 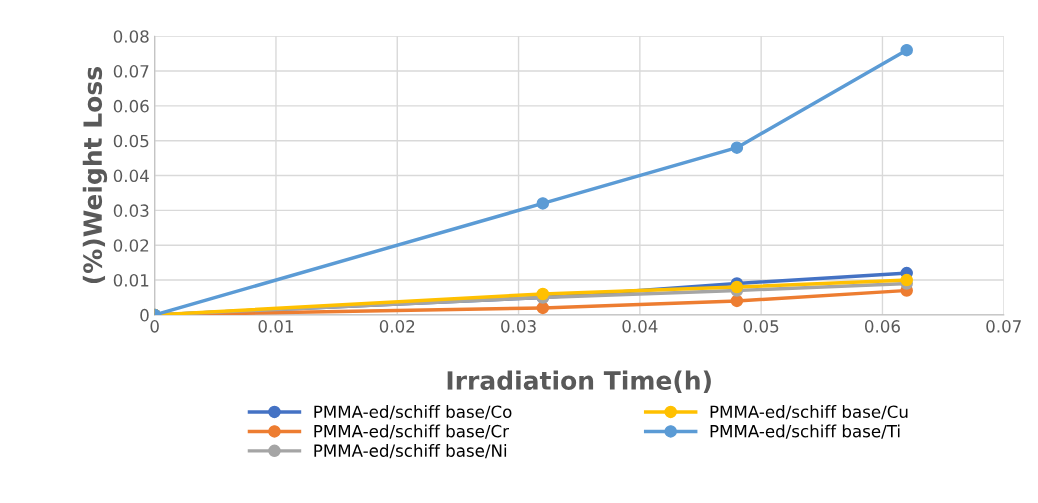 What do you see at coordinates (131, 106) in the screenshot?
I see `y-tick-label: 0.06` at bounding box center [131, 106].